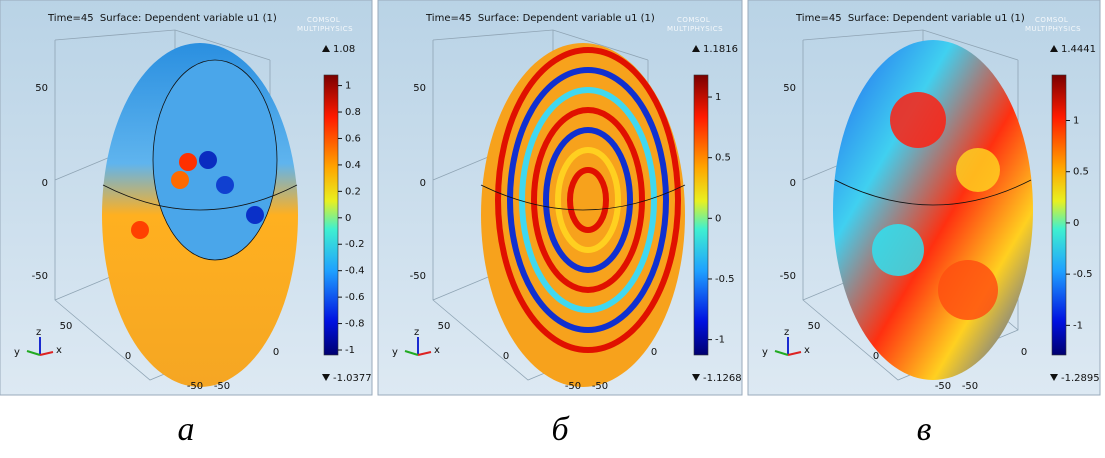 The width and height of the screenshot is (1105, 458). Describe the element at coordinates (355, 297) in the screenshot. I see `colorbar-tick-label: -0.6` at that location.